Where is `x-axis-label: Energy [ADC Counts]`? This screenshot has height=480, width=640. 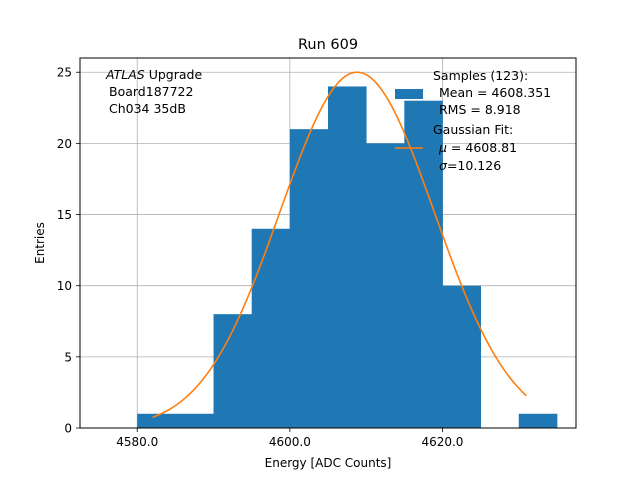
x-axis-label: Energy [ADC Counts] is located at coordinates (328, 463).